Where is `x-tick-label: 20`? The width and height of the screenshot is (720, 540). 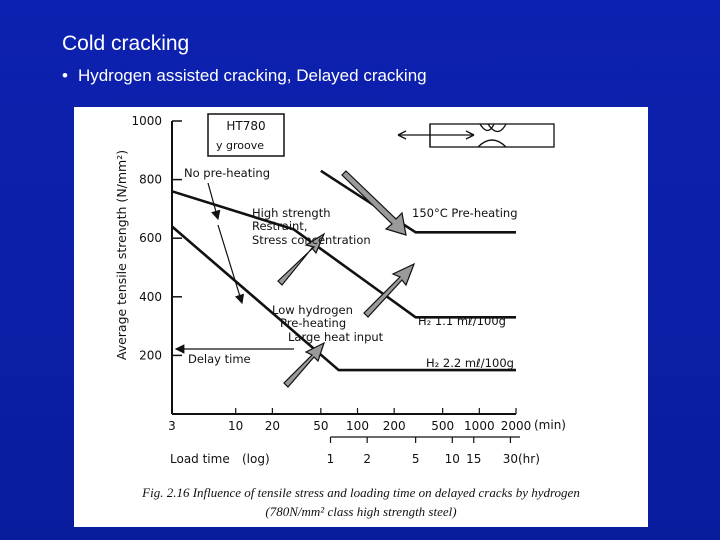 x-tick-label: 20 is located at coordinates (272, 426).